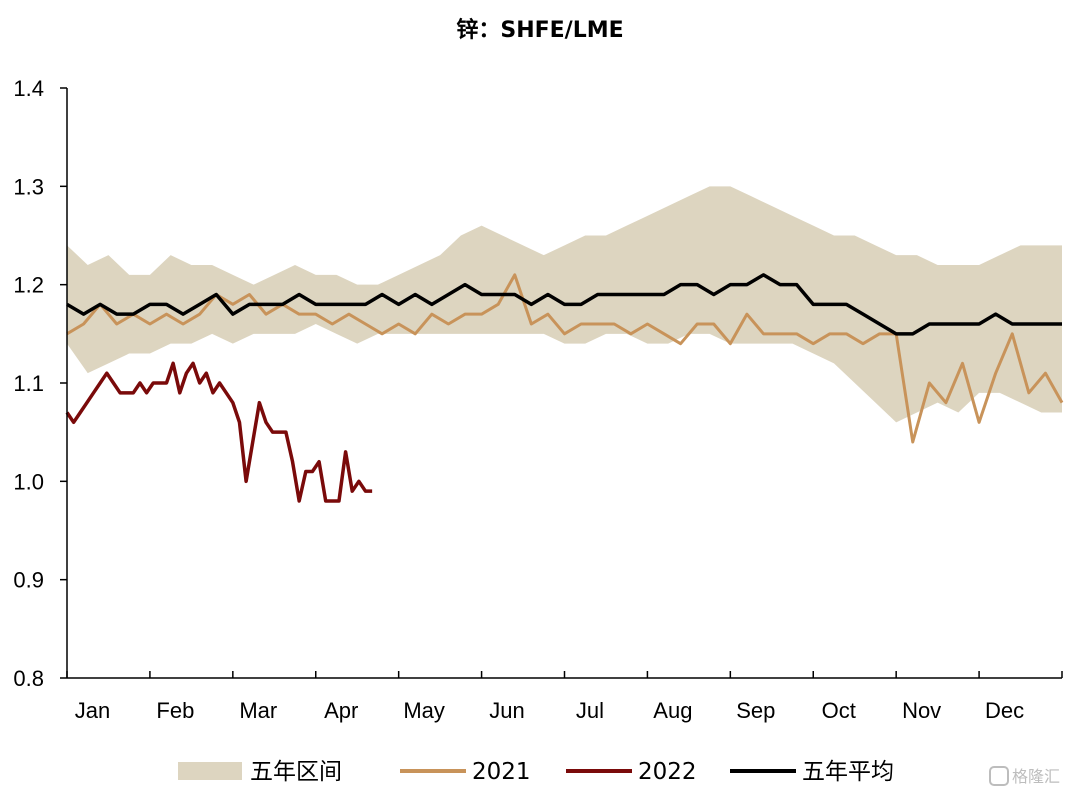  I want to click on x-tick-label: Dec, so click(1004, 710).